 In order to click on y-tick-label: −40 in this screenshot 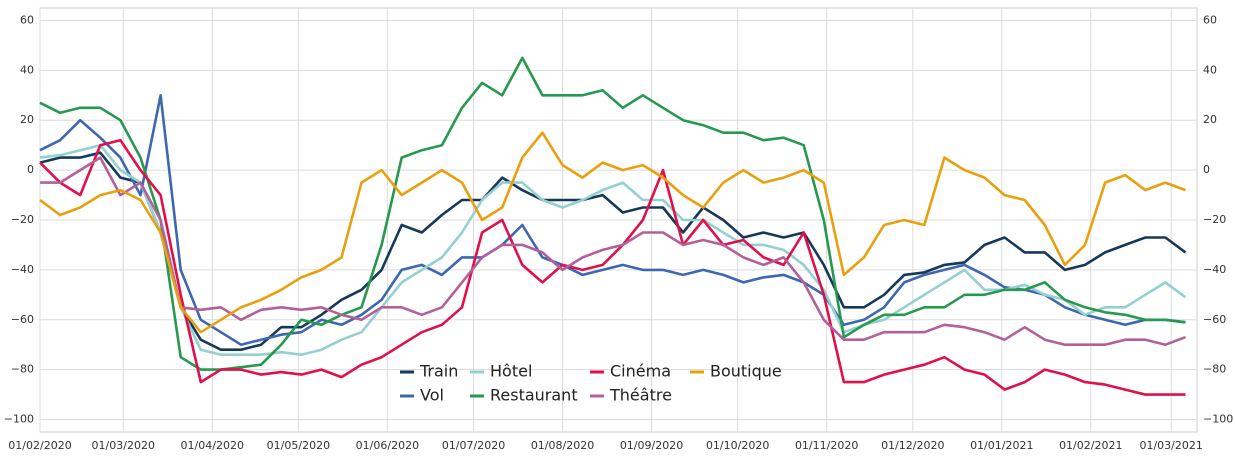, I will do `click(22, 269)`.